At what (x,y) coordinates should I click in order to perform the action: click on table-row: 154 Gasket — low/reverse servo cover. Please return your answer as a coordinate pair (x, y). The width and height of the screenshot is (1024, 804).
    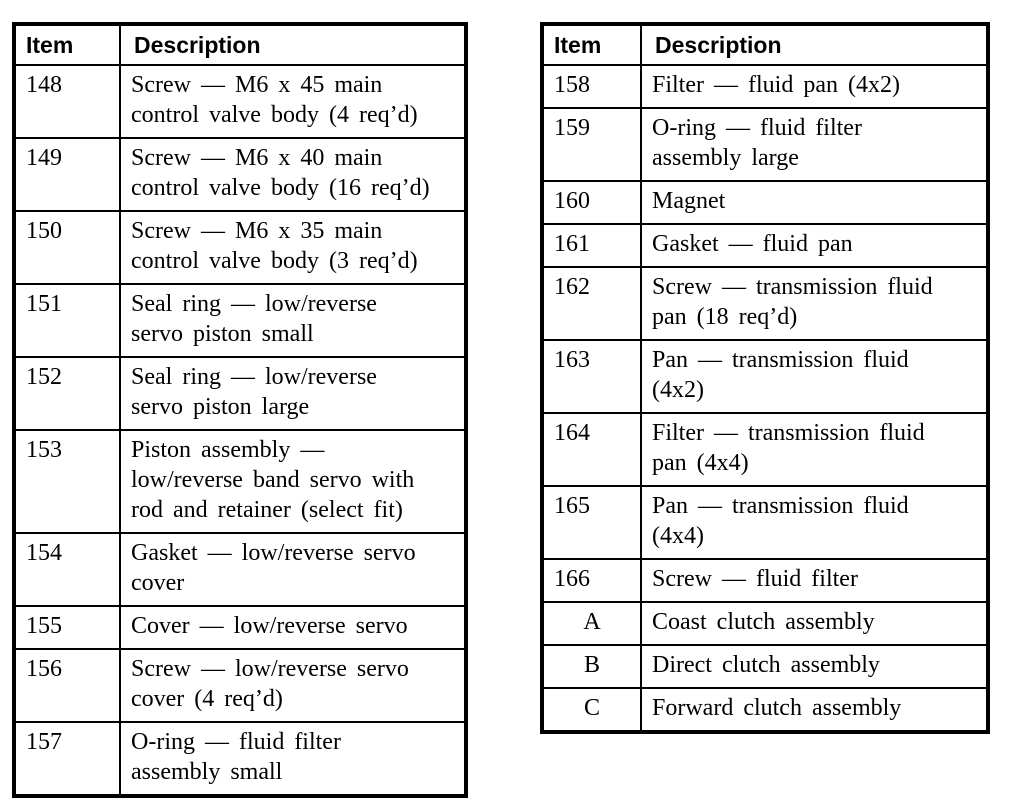
    Looking at the image, I should click on (240, 569).